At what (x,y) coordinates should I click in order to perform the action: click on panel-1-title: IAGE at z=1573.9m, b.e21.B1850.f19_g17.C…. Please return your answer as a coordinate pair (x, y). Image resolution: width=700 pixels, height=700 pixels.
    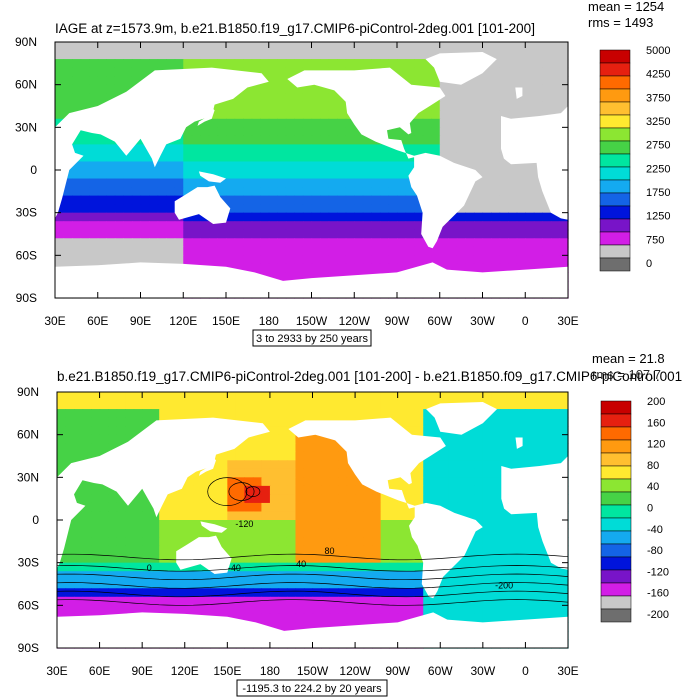
    Looking at the image, I should click on (295, 28).